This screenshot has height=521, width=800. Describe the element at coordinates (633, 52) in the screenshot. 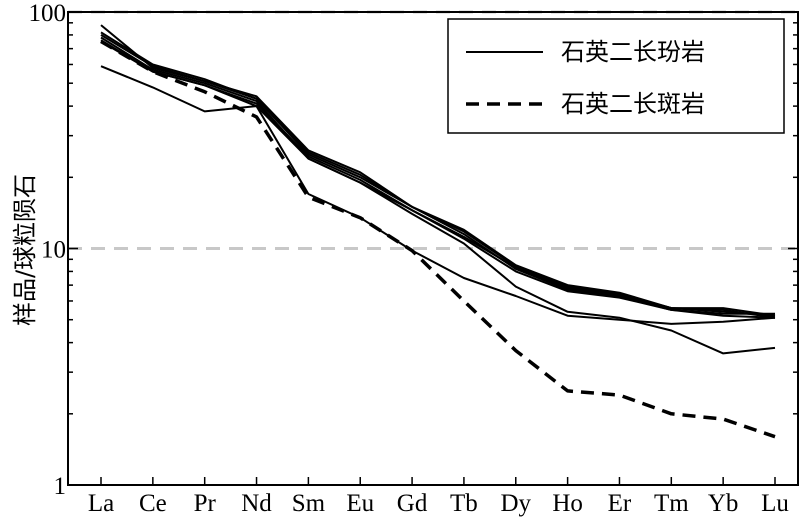

I see `legend-label-solid: 石英二长玢岩` at that location.